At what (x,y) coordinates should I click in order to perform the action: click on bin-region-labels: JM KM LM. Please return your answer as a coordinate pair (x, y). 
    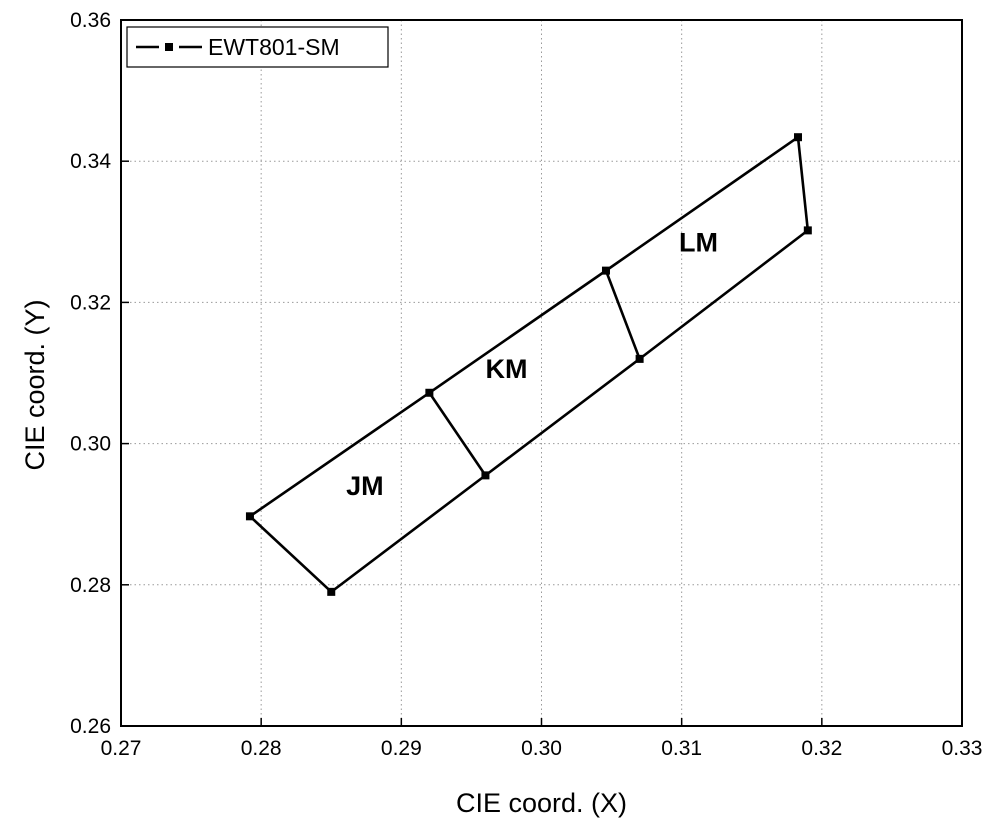
    Looking at the image, I should click on (532, 365).